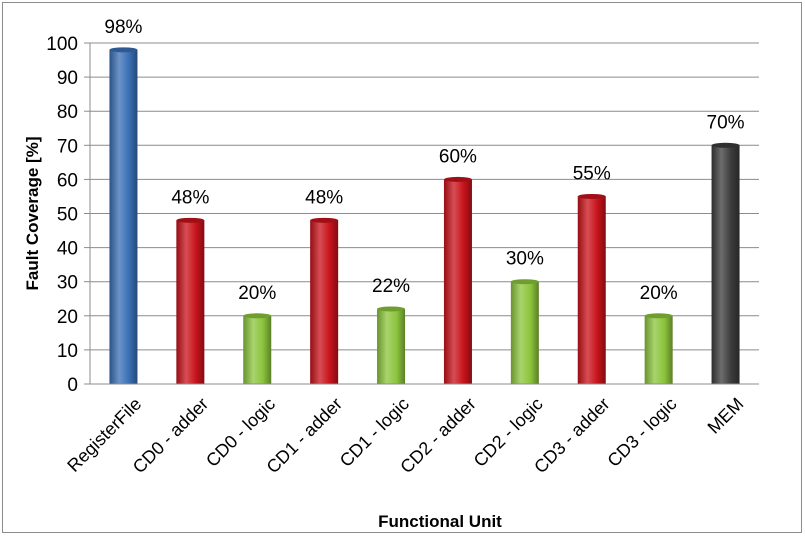 This screenshot has height=536, width=805. I want to click on x-category-label: CD3 - logic, so click(641, 432).